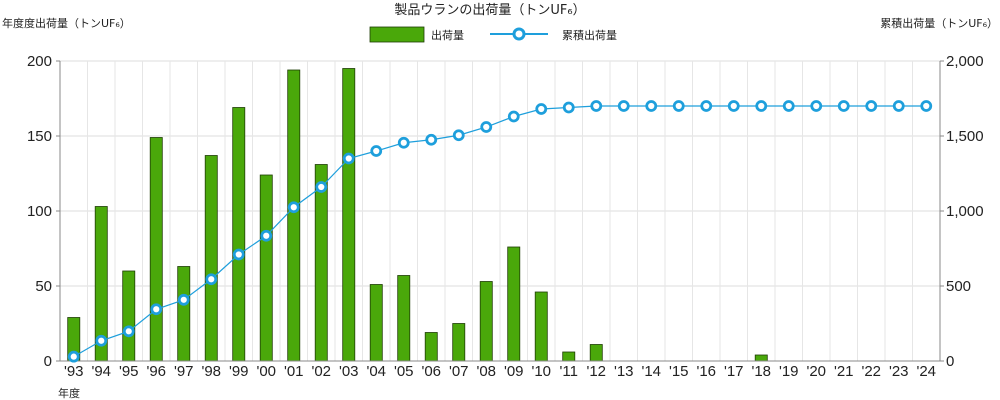  I want to click on x-tick-label: '12, so click(596, 371).